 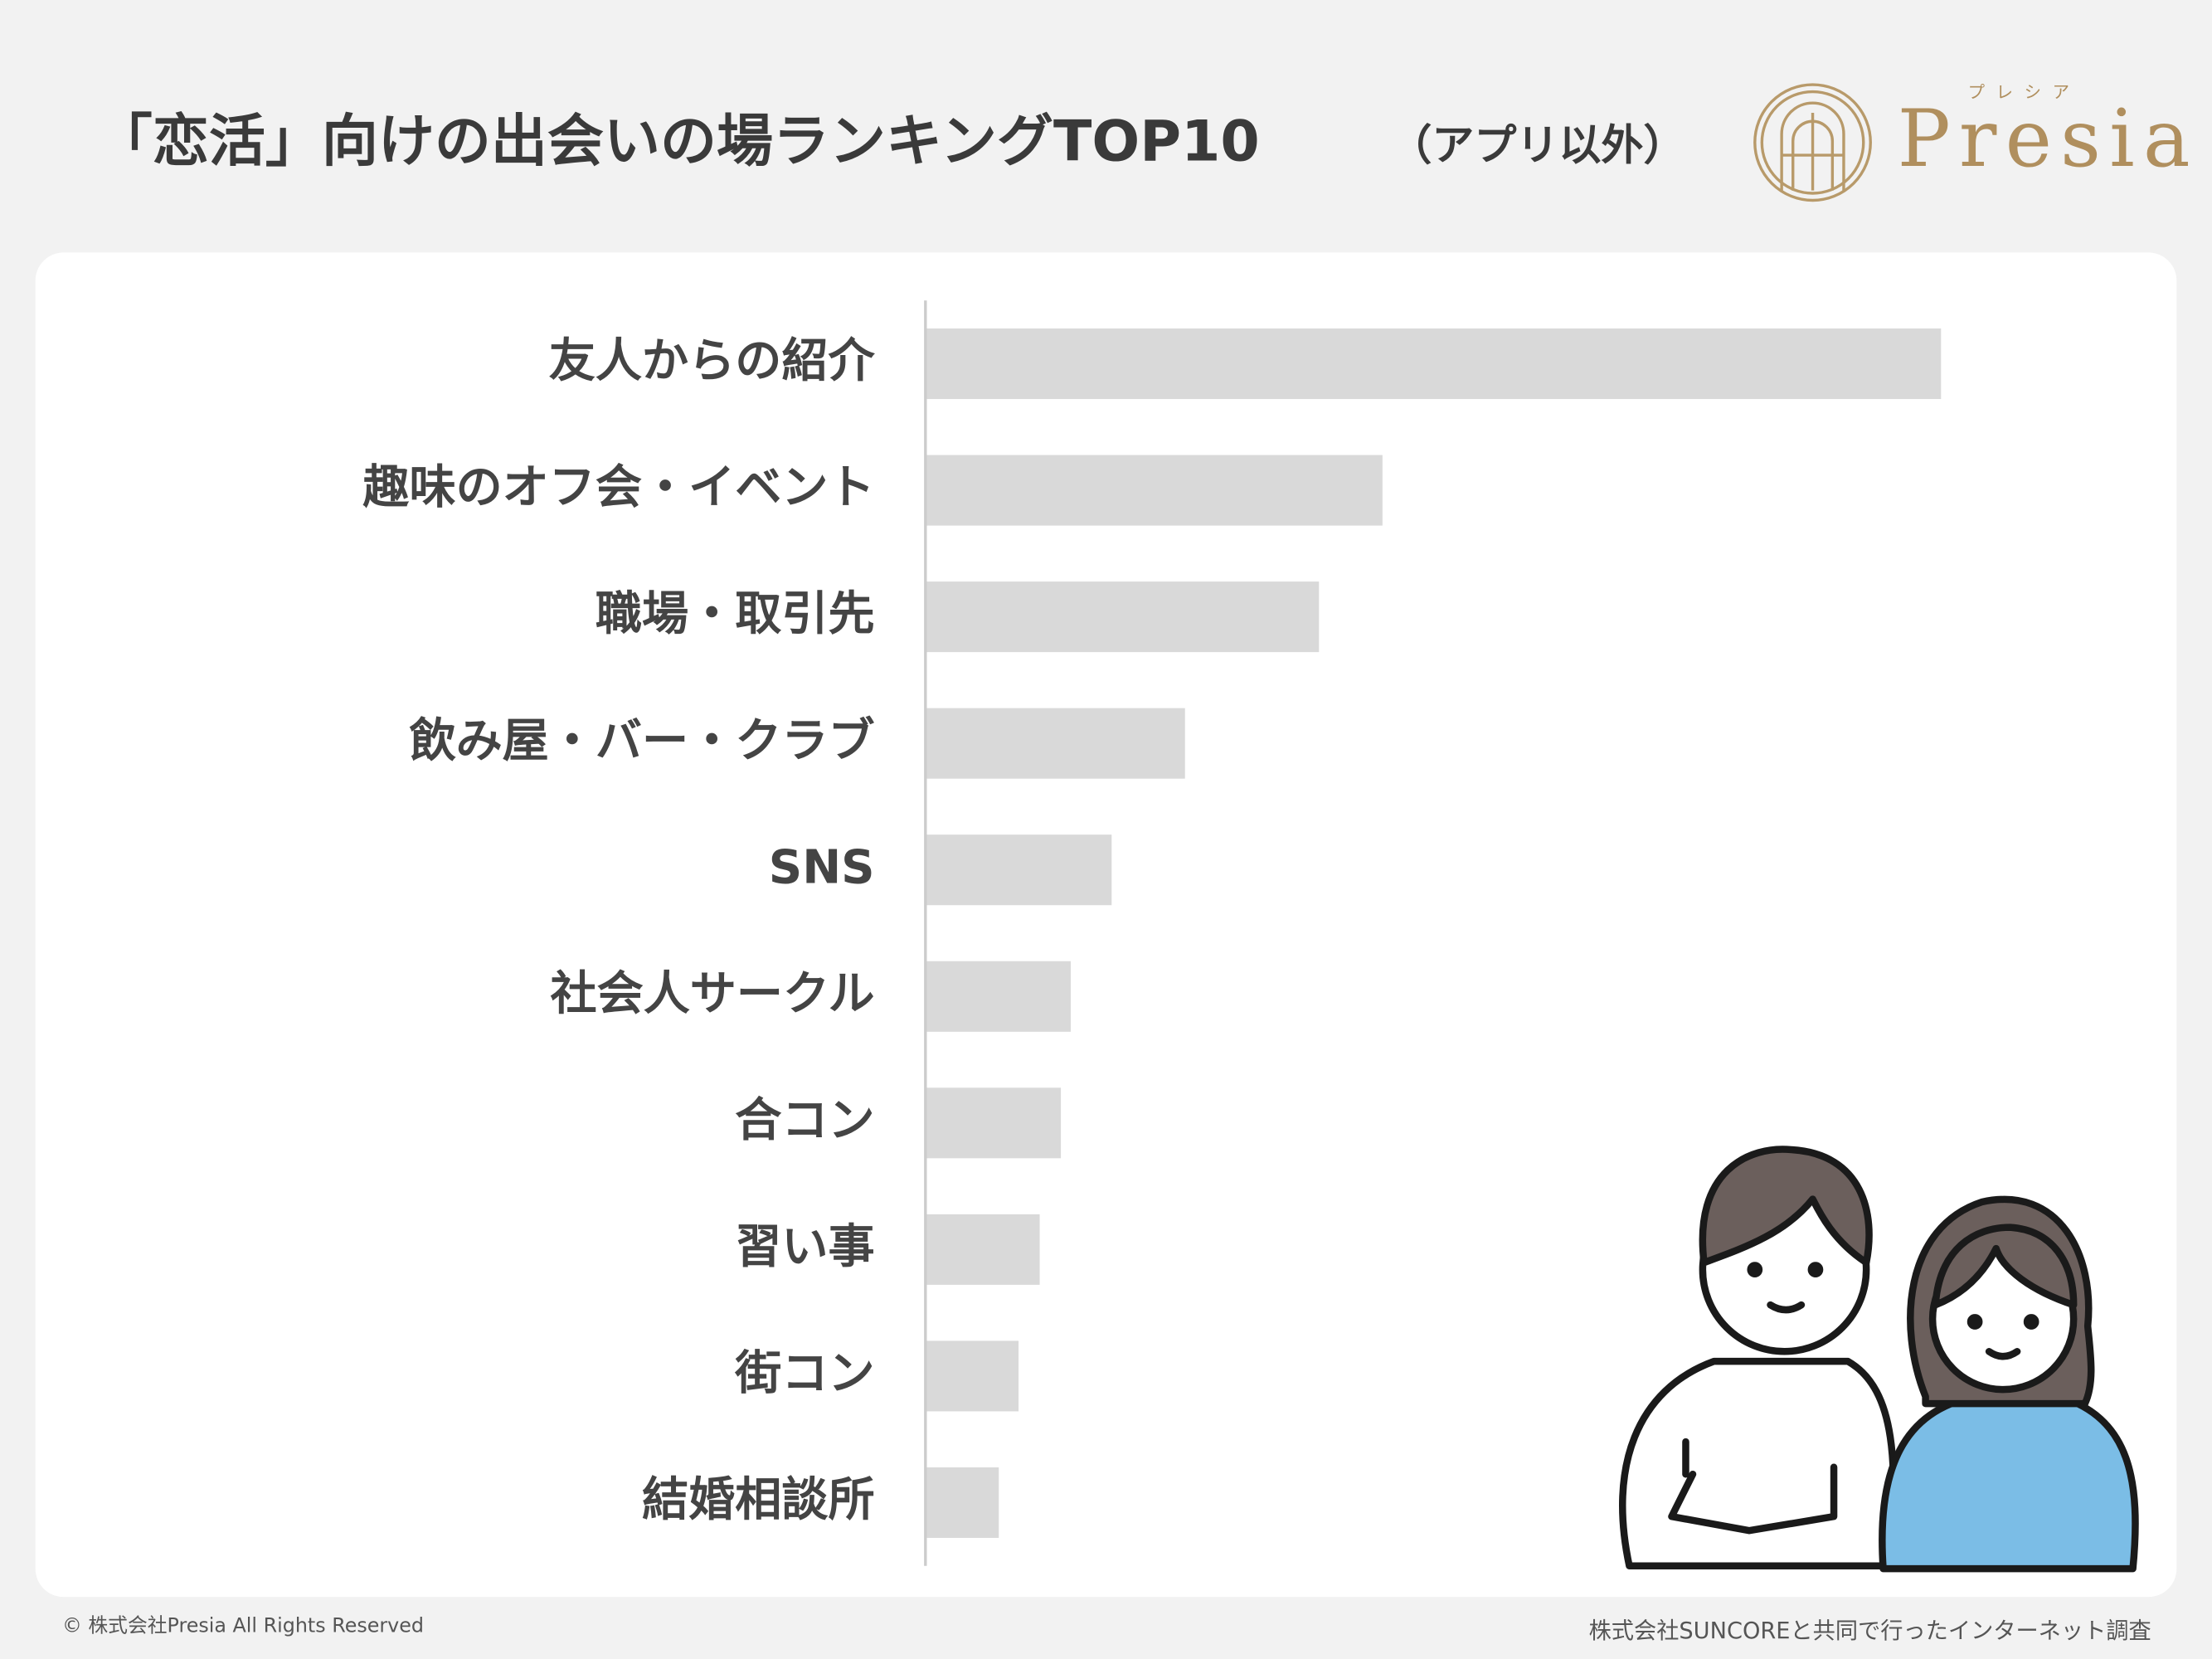 What do you see at coordinates (243, 1625) in the screenshot?
I see `copyright: © 株式会社Presia All Rights Reserved` at bounding box center [243, 1625].